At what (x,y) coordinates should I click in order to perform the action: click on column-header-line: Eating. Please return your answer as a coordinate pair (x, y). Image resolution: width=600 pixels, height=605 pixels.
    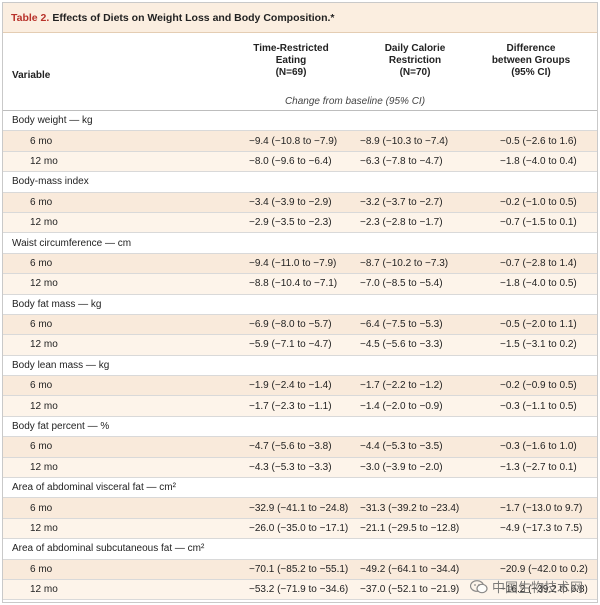
    Looking at the image, I should click on (291, 60).